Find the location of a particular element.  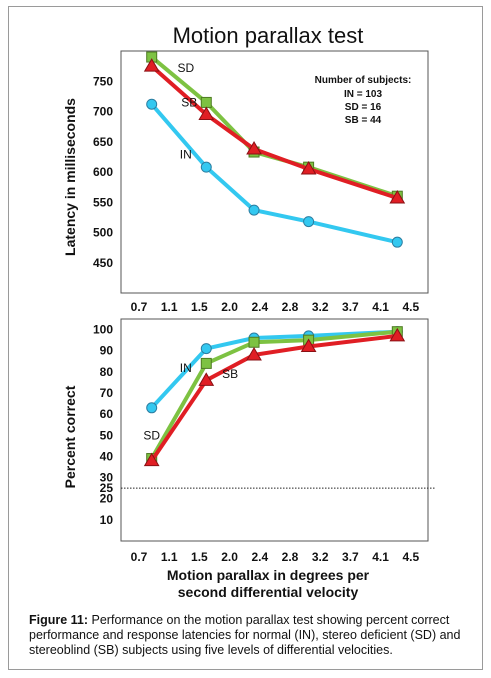

bottom-label-sd: SD is located at coordinates (151, 436).